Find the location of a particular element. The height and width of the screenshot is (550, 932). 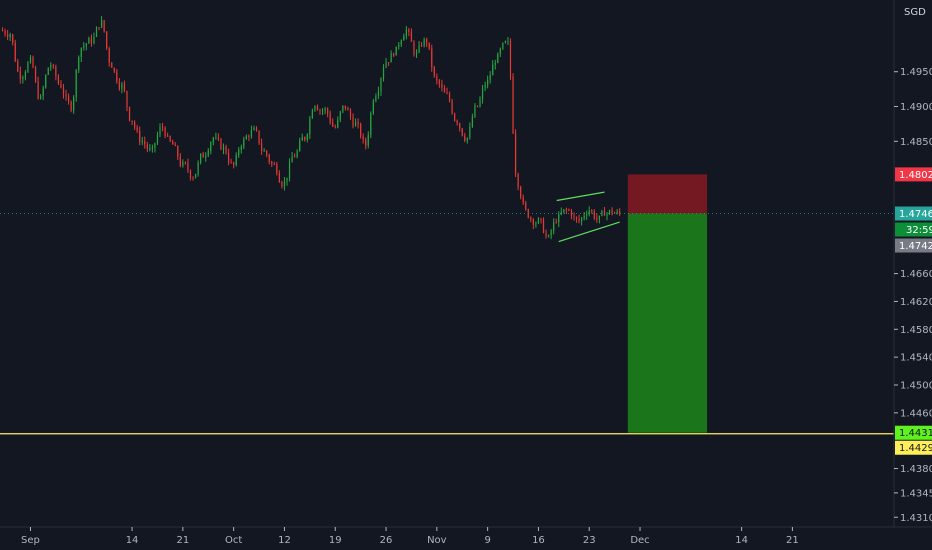

x-tick-label: 14 is located at coordinates (741, 540).